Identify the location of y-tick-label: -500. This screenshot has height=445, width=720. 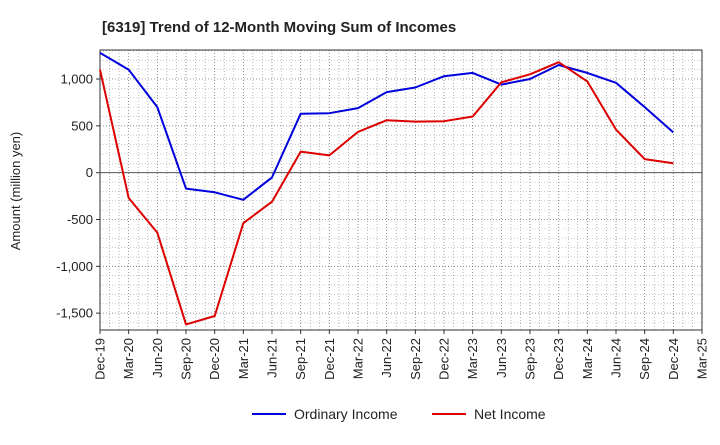
(80, 219).